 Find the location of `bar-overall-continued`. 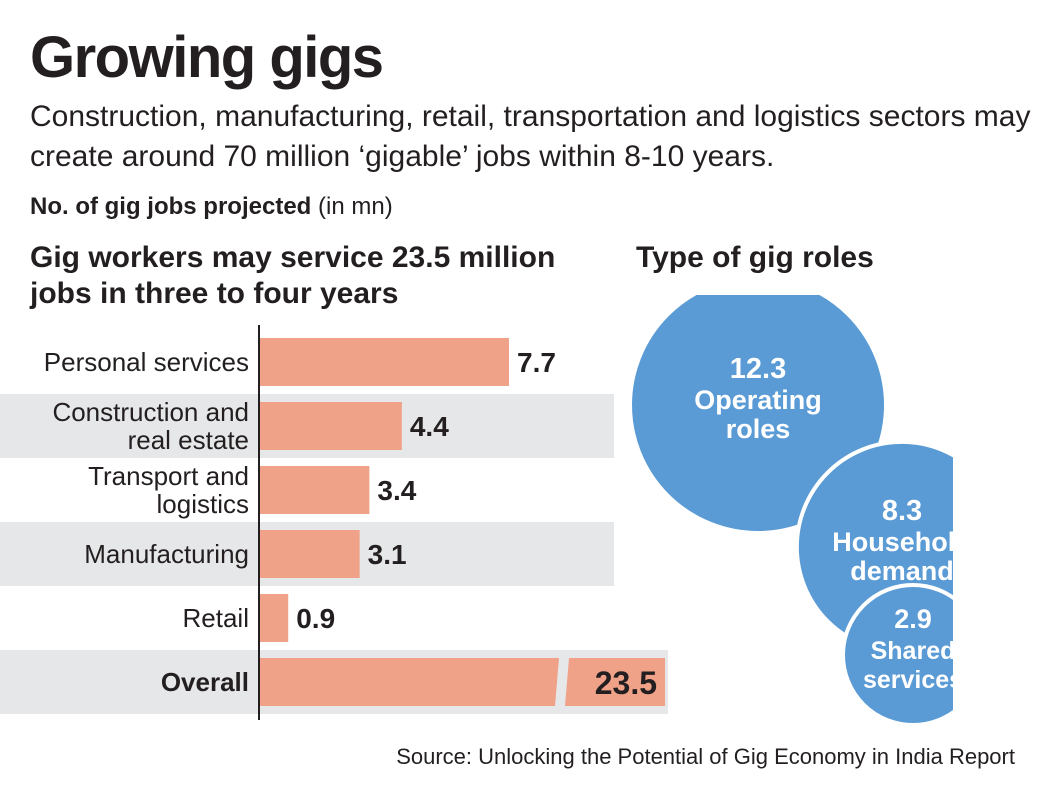

bar-overall-continued is located at coordinates (615, 682).